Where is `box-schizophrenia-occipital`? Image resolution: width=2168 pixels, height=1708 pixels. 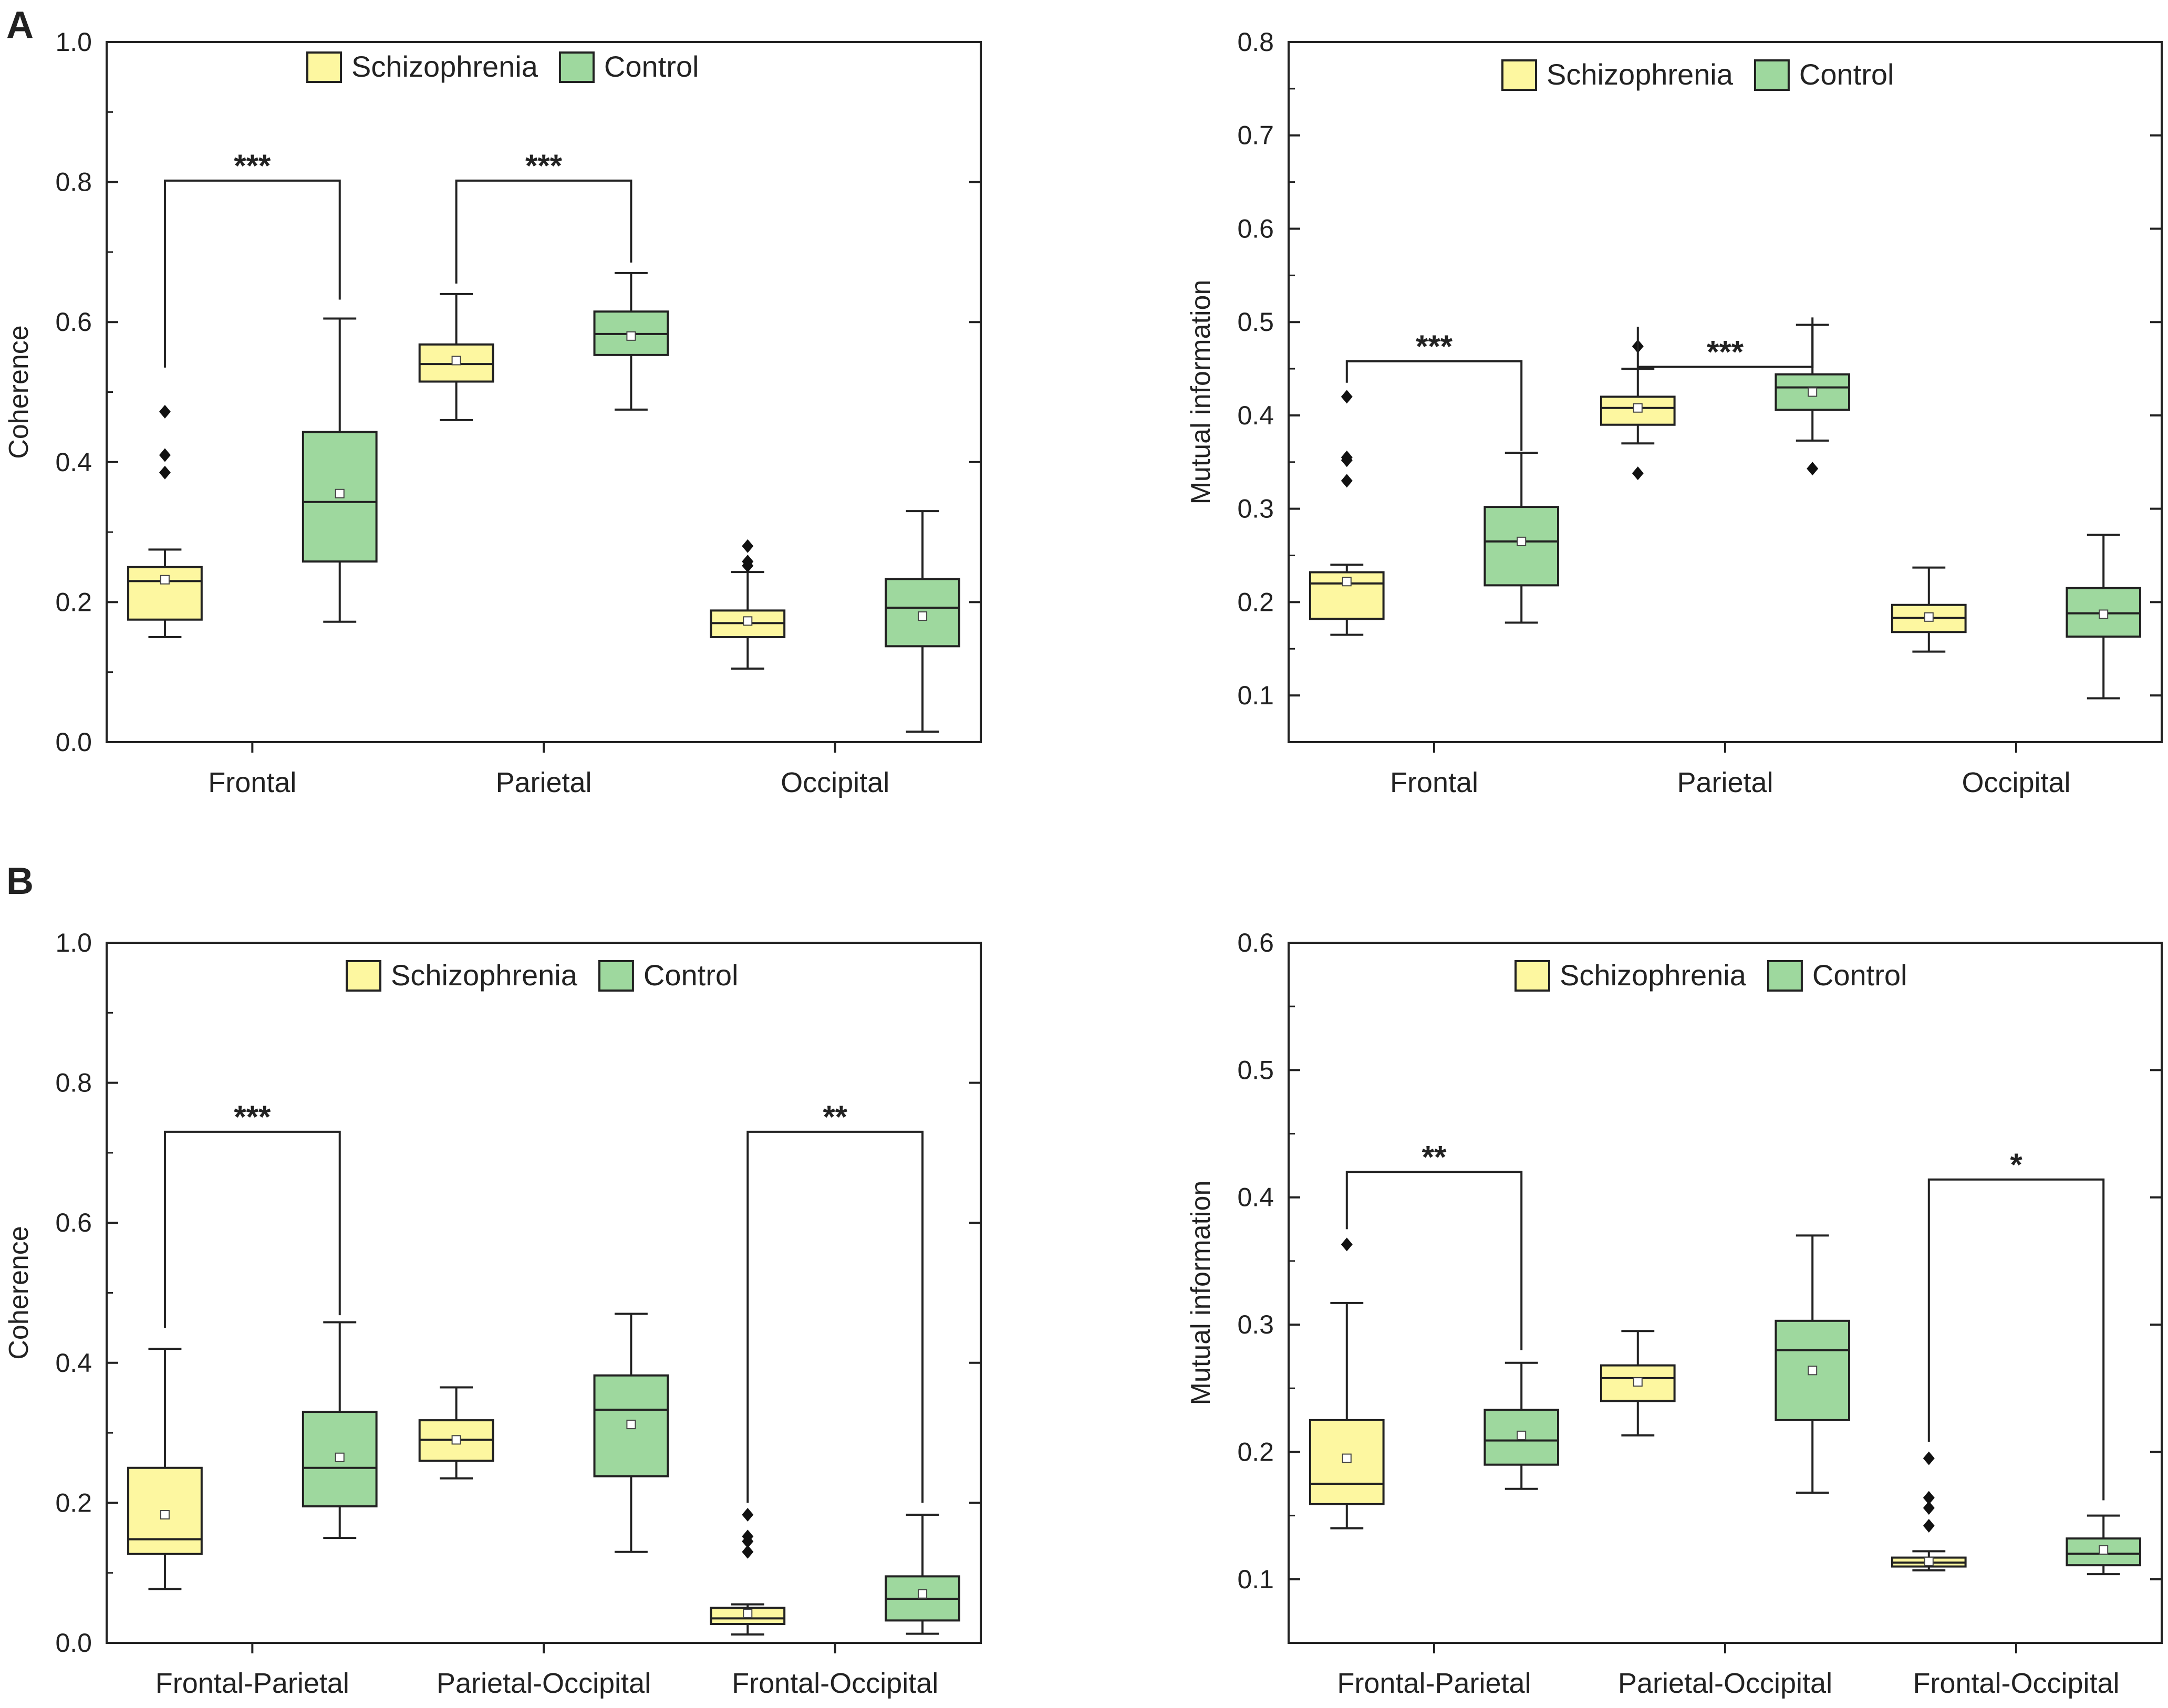 box-schizophrenia-occipital is located at coordinates (1929, 609).